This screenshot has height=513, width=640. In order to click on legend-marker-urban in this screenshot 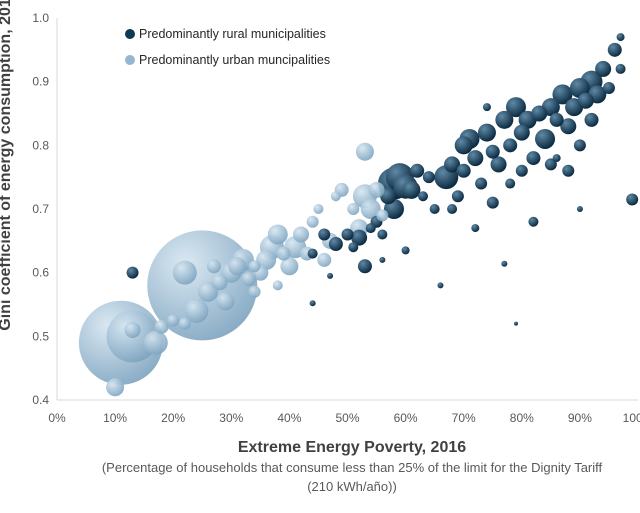, I will do `click(130, 60)`.